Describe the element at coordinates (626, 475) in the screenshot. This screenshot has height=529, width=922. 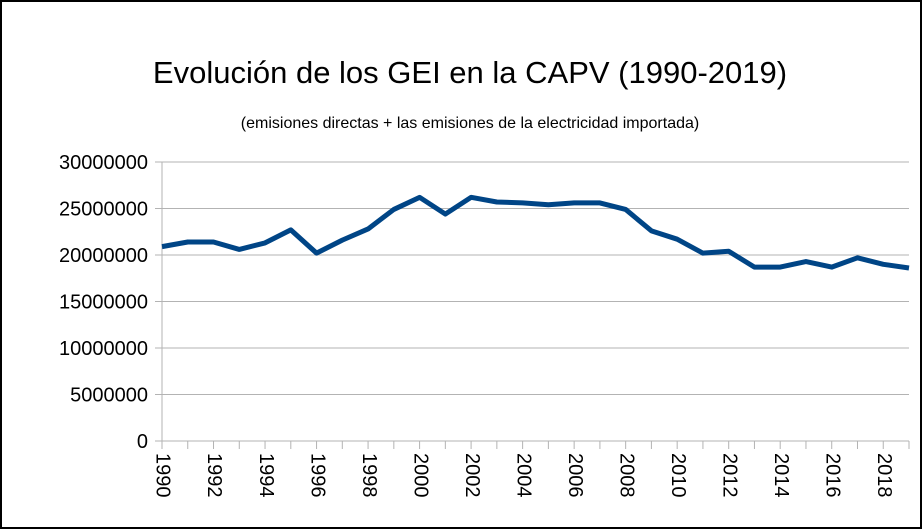
I see `x-tick-label: 2008` at that location.